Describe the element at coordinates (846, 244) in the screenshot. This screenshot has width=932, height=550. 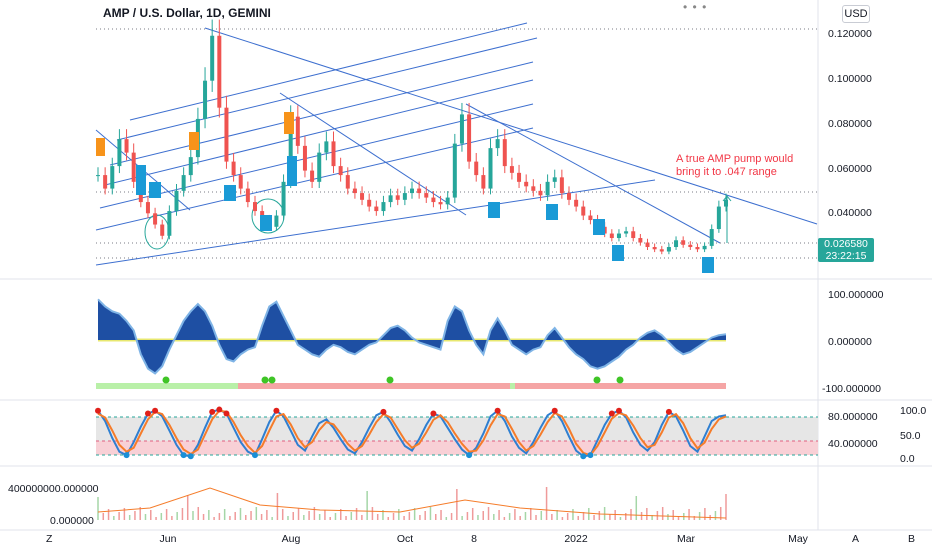
I see `current-price: 0.026580` at that location.